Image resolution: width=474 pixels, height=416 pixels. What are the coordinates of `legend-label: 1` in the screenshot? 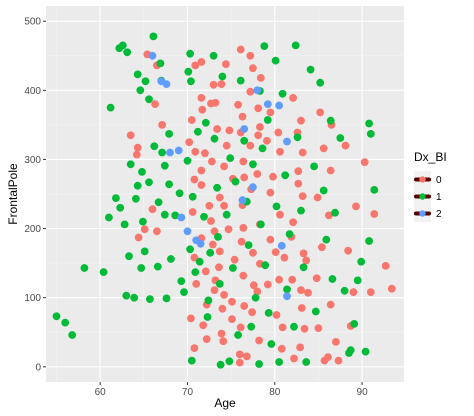 It's located at (439, 197).